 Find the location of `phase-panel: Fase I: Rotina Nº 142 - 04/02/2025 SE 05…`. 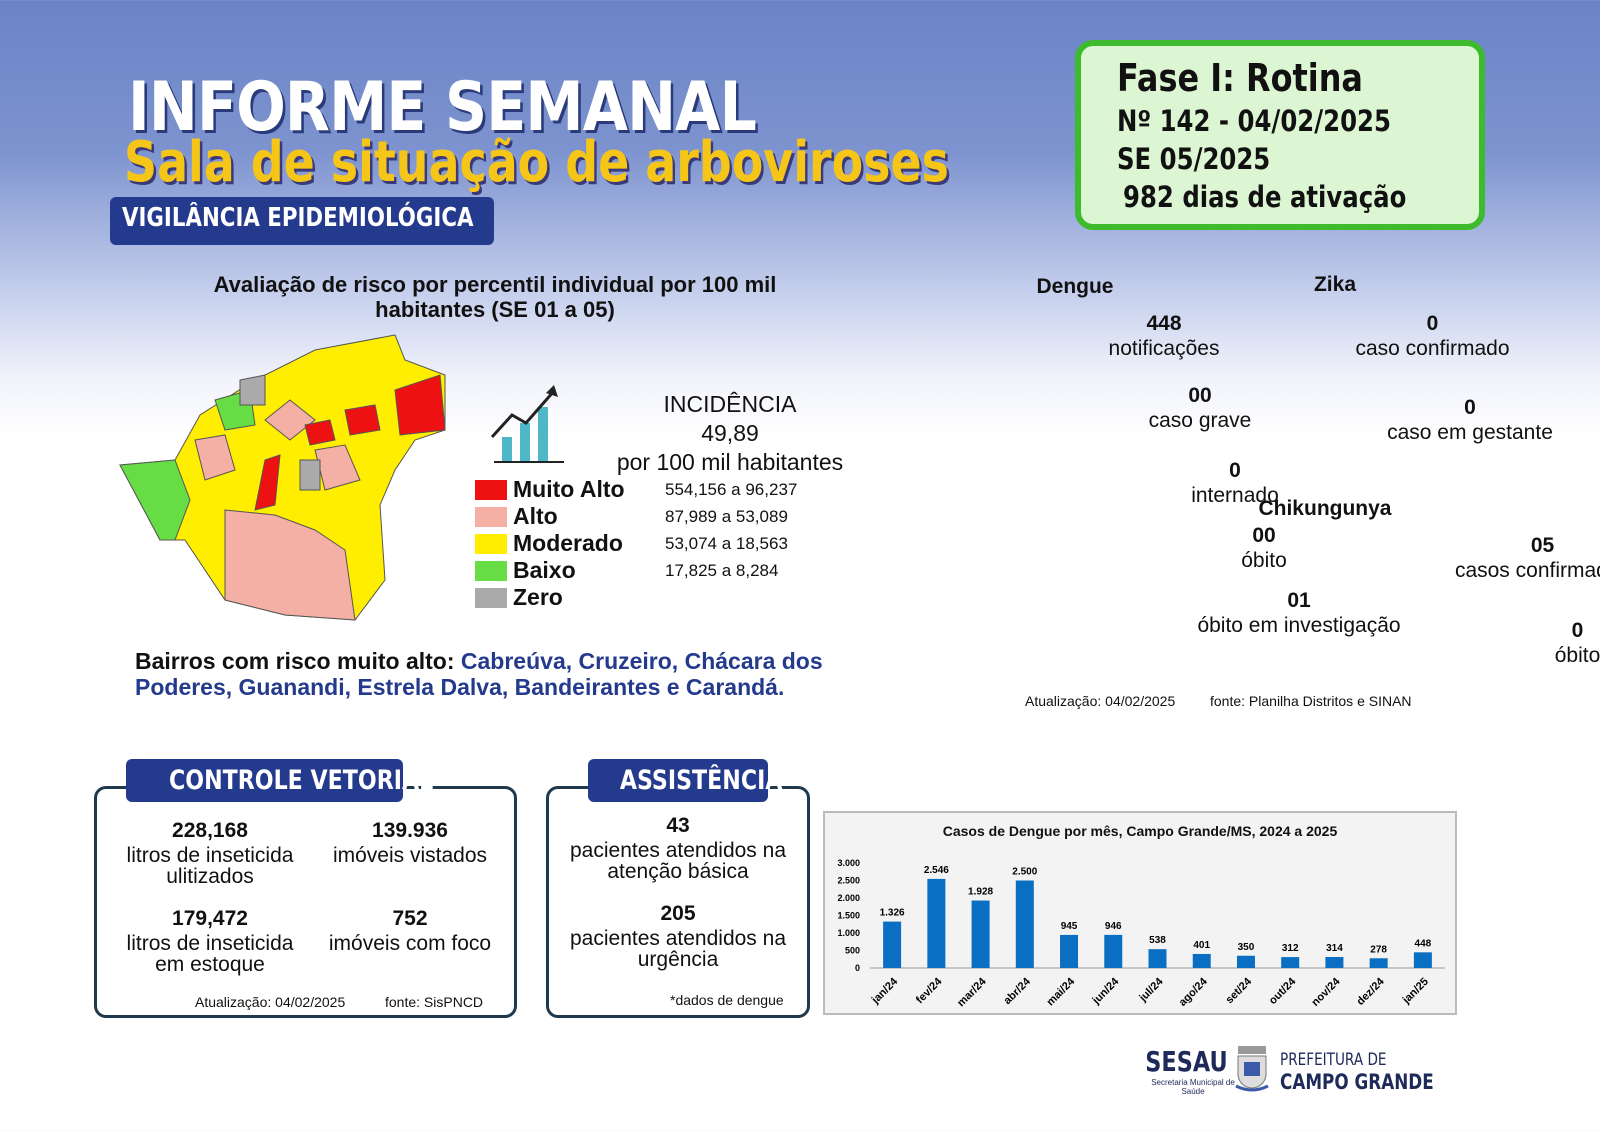

phase-panel: Fase I: Rotina Nº 142 - 04/02/2025 SE 05… is located at coordinates (1280, 135).